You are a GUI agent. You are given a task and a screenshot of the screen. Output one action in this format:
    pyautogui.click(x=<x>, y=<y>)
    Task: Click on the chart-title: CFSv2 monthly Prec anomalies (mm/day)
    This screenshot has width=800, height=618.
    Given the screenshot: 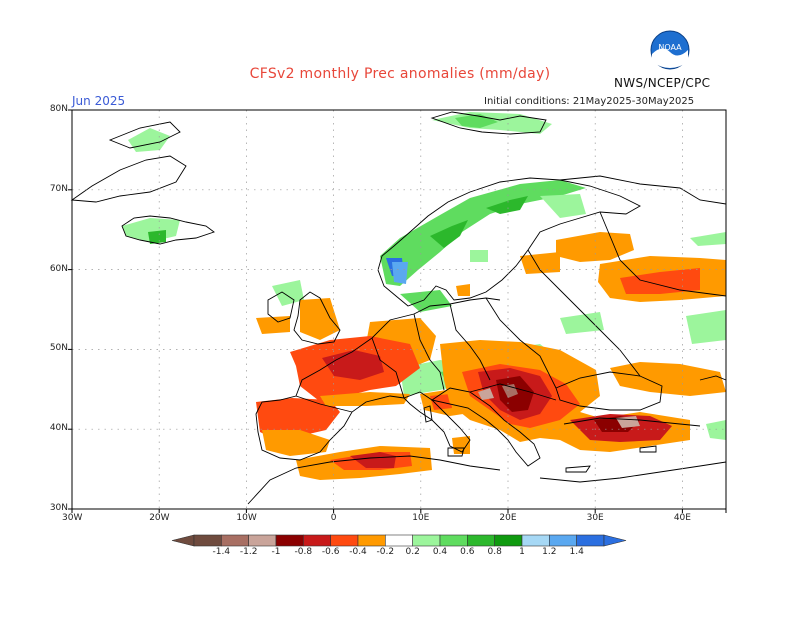 What is the action you would take?
    pyautogui.click(x=400, y=74)
    